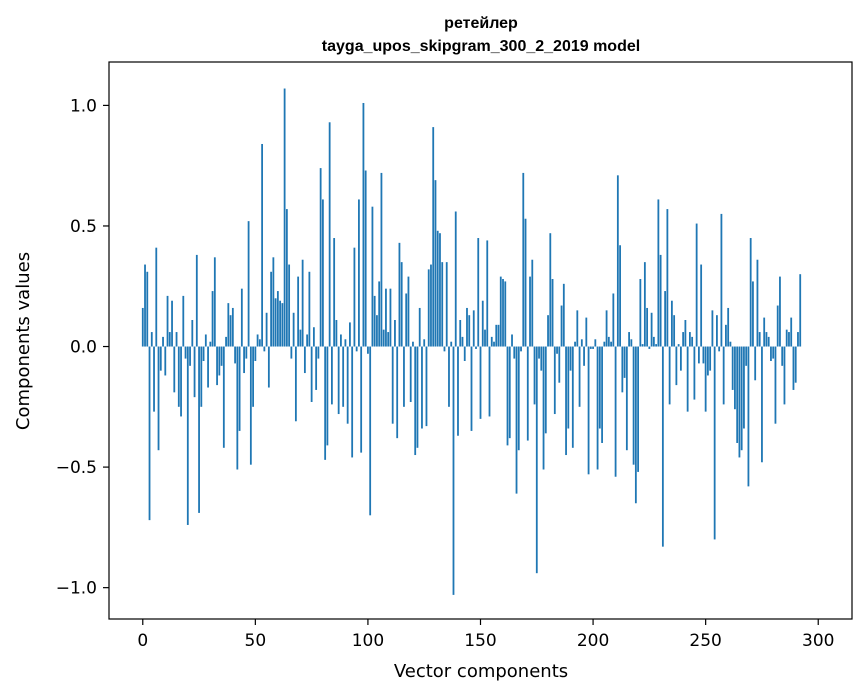  I want to click on x-tick-label: 0, so click(142, 641).